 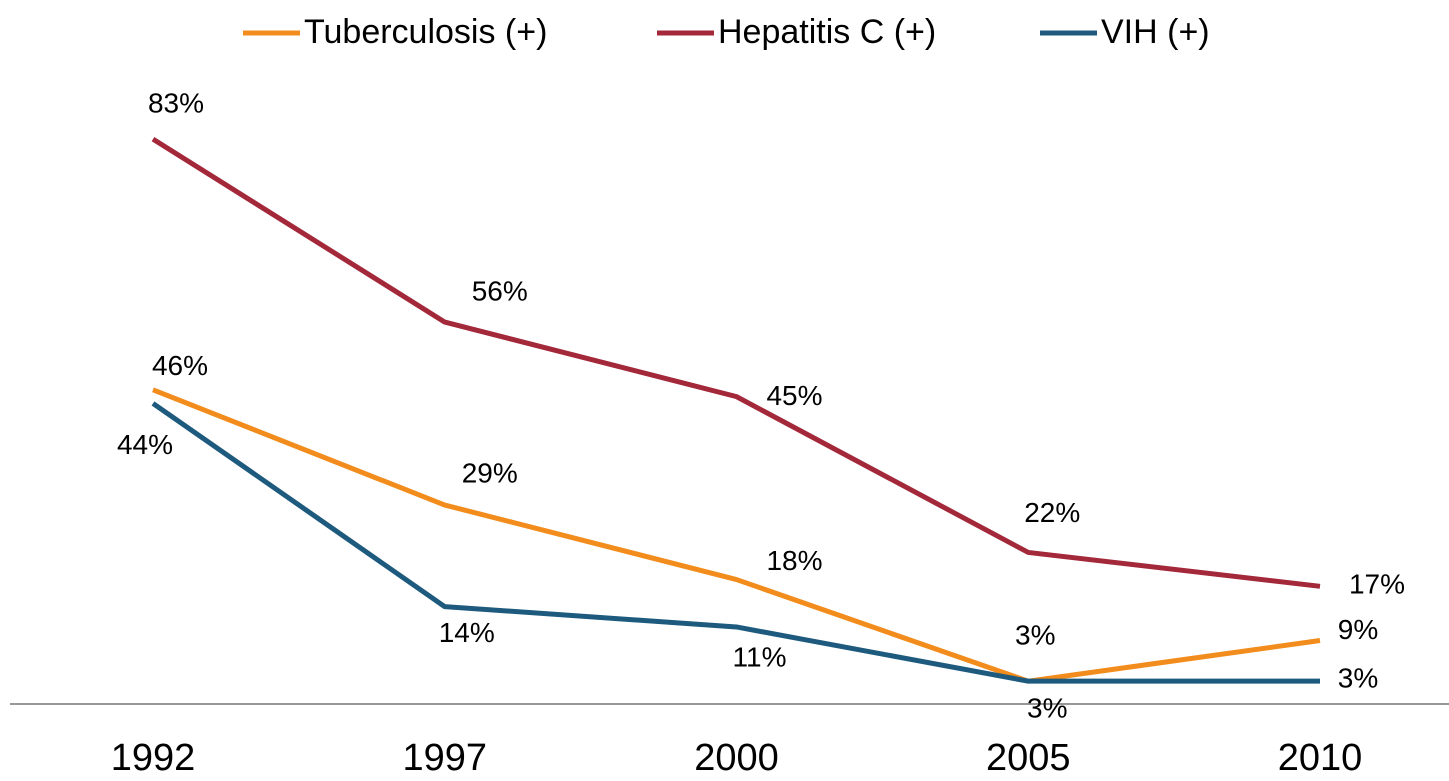 What do you see at coordinates (153, 758) in the screenshot?
I see `x-tick-label: 1992` at bounding box center [153, 758].